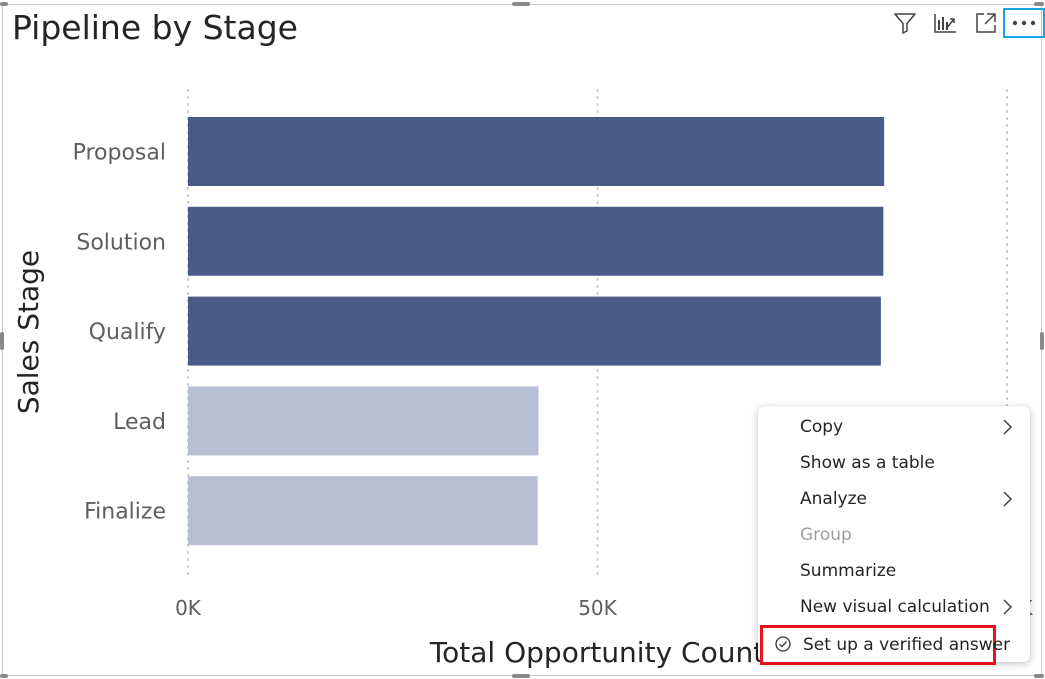 Image resolution: width=1045 pixels, height=679 pixels. What do you see at coordinates (986, 23) in the screenshot?
I see `focus-mode-icon` at bounding box center [986, 23].